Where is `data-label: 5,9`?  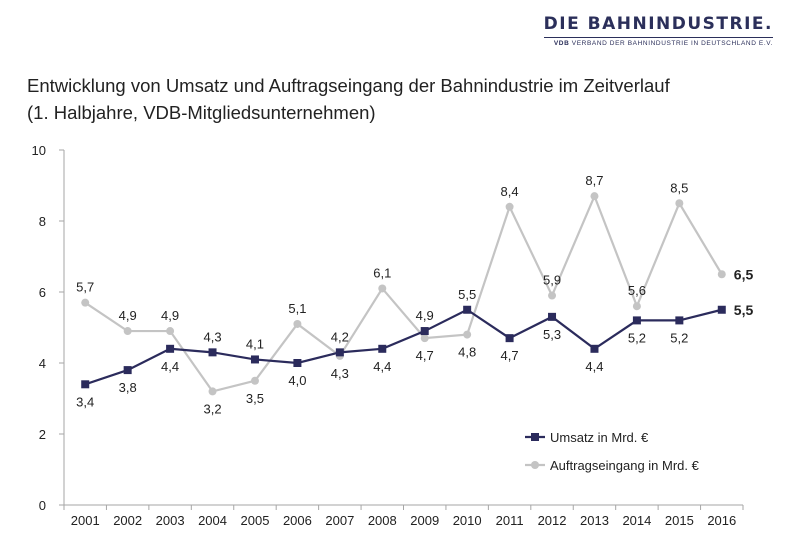
data-label: 5,9 is located at coordinates (552, 280).